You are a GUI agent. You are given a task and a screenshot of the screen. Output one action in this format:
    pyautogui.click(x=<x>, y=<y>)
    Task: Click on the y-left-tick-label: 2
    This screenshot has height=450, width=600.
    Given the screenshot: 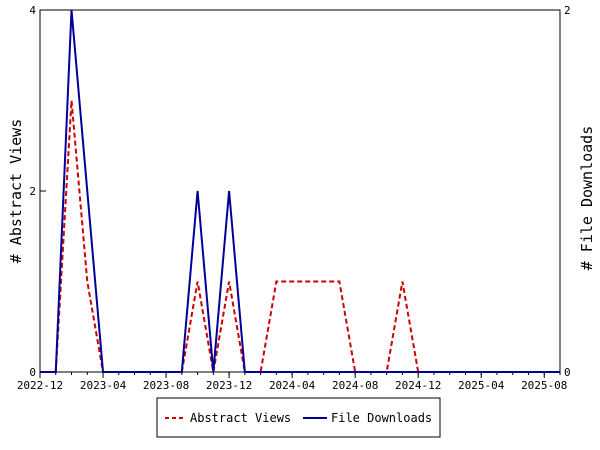 What is the action you would take?
    pyautogui.click(x=32, y=191)
    